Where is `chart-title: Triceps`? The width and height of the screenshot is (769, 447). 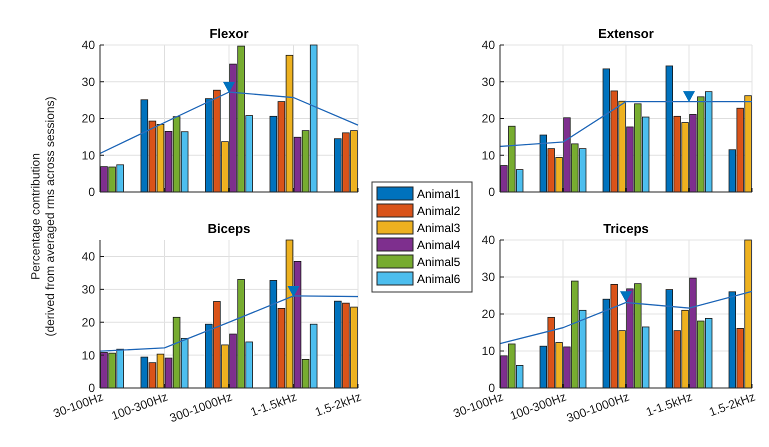
chart-title: Triceps is located at coordinates (626, 228).